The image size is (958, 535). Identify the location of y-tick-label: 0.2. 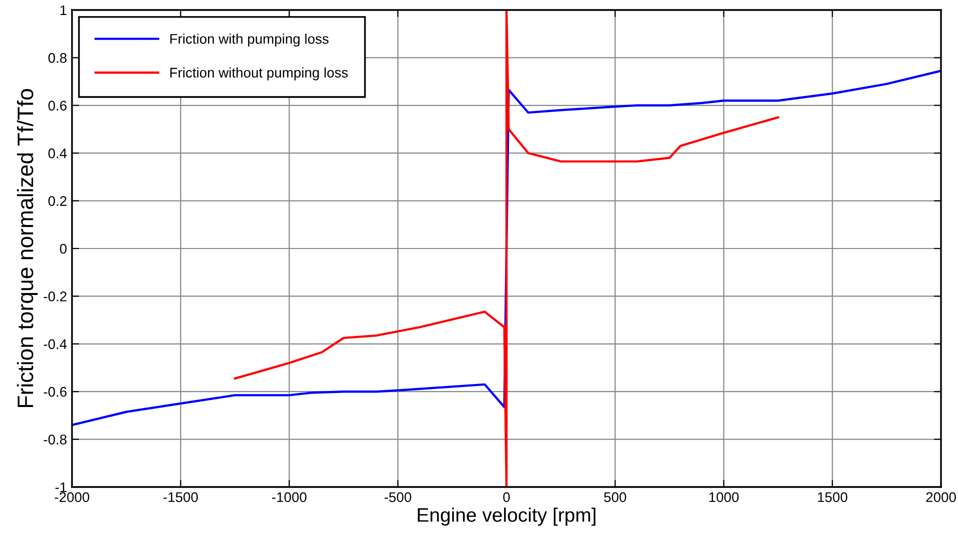
(57, 201).